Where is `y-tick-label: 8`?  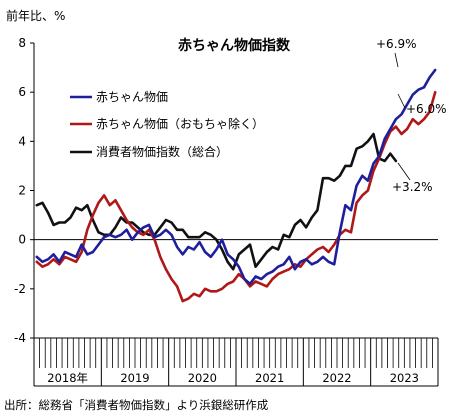
y-tick-label: 8 is located at coordinates (22, 43).